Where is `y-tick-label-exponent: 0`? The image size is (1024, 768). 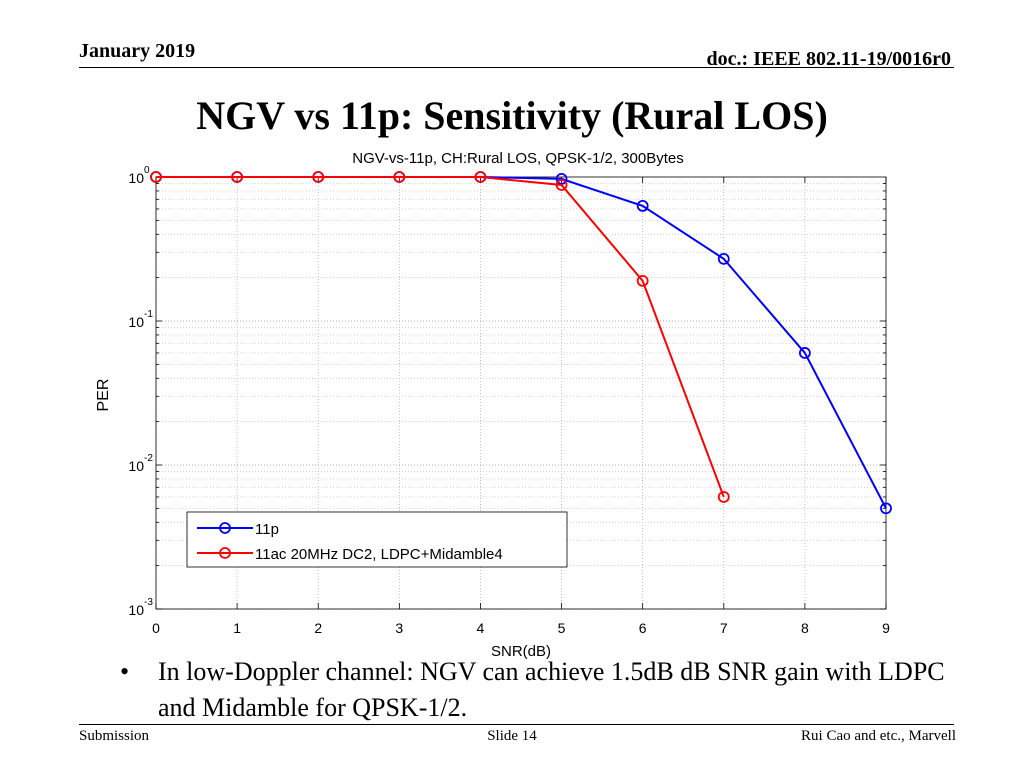 y-tick-label-exponent: 0 is located at coordinates (147, 170).